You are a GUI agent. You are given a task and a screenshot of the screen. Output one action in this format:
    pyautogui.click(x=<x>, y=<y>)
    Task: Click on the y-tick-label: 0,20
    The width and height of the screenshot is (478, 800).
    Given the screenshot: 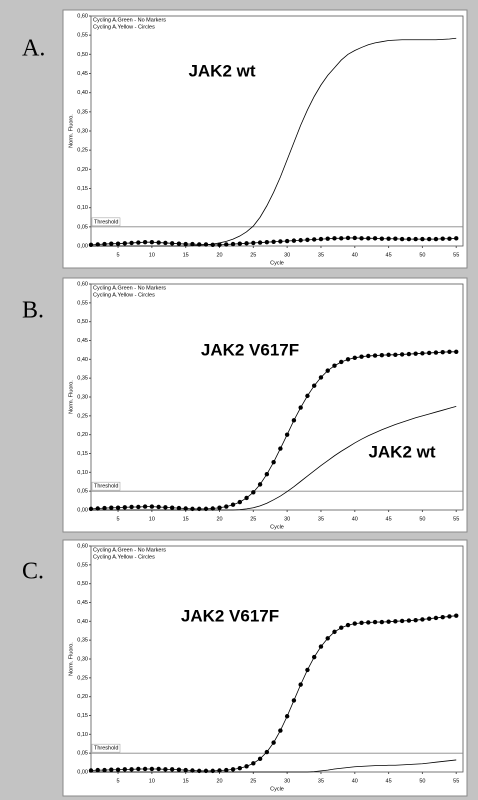 What is the action you would take?
    pyautogui.click(x=82, y=697)
    